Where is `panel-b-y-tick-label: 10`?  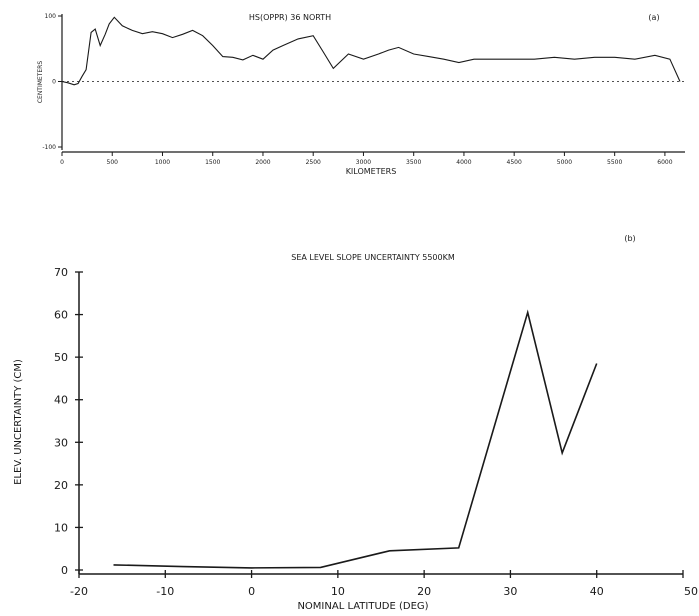 panel-b-y-tick-label: 10 is located at coordinates (61, 527).